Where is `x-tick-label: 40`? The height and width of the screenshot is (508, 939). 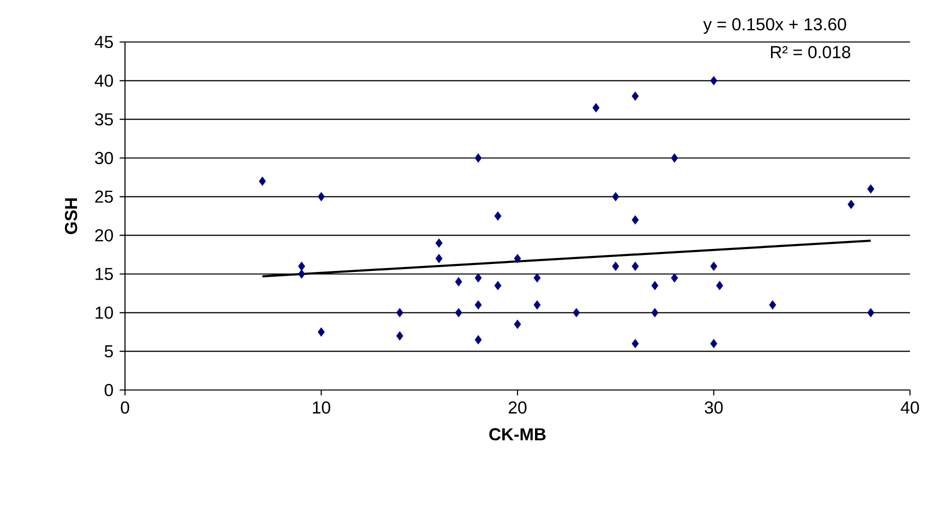 x-tick-label: 40 is located at coordinates (909, 407).